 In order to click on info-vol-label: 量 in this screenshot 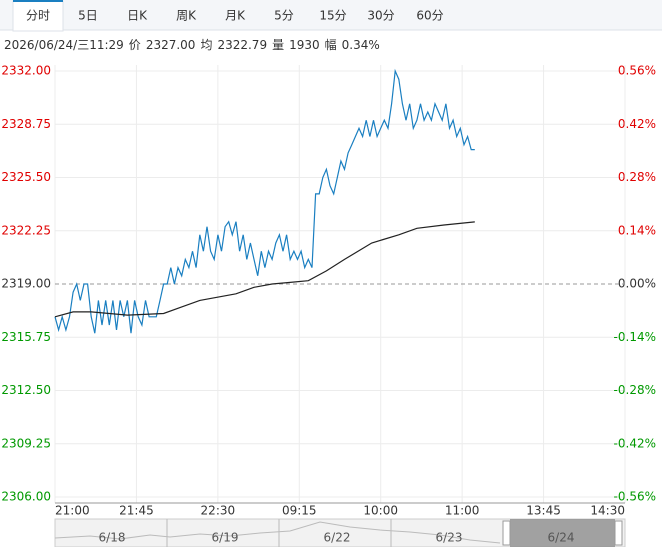, I will do `click(278, 45)`.